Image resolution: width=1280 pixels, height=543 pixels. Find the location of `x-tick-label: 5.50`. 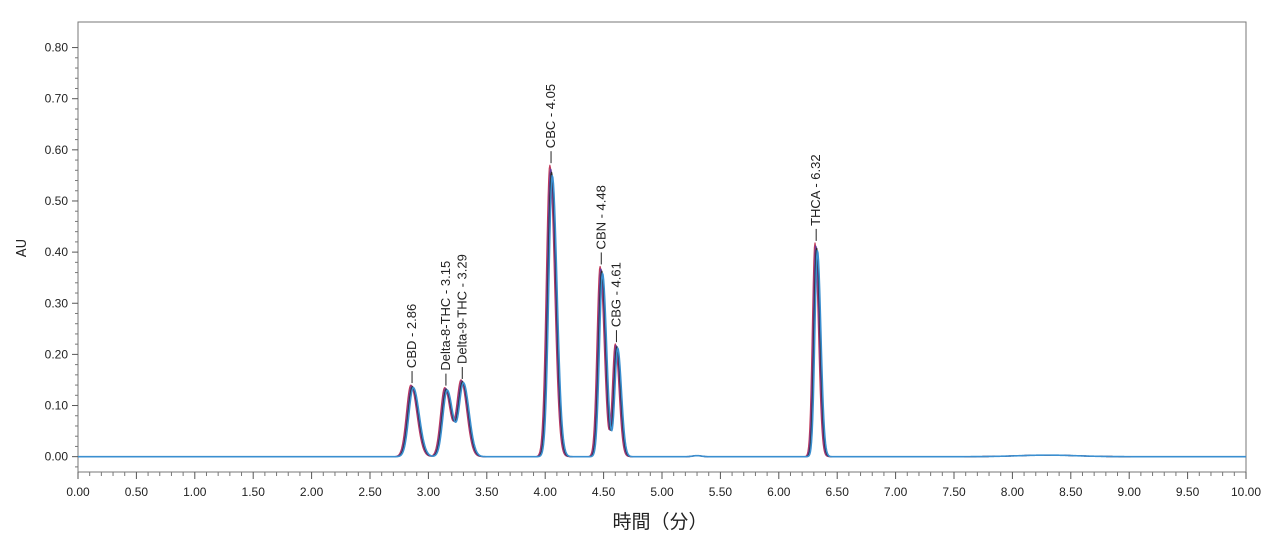

x-tick-label: 5.50 is located at coordinates (721, 492).